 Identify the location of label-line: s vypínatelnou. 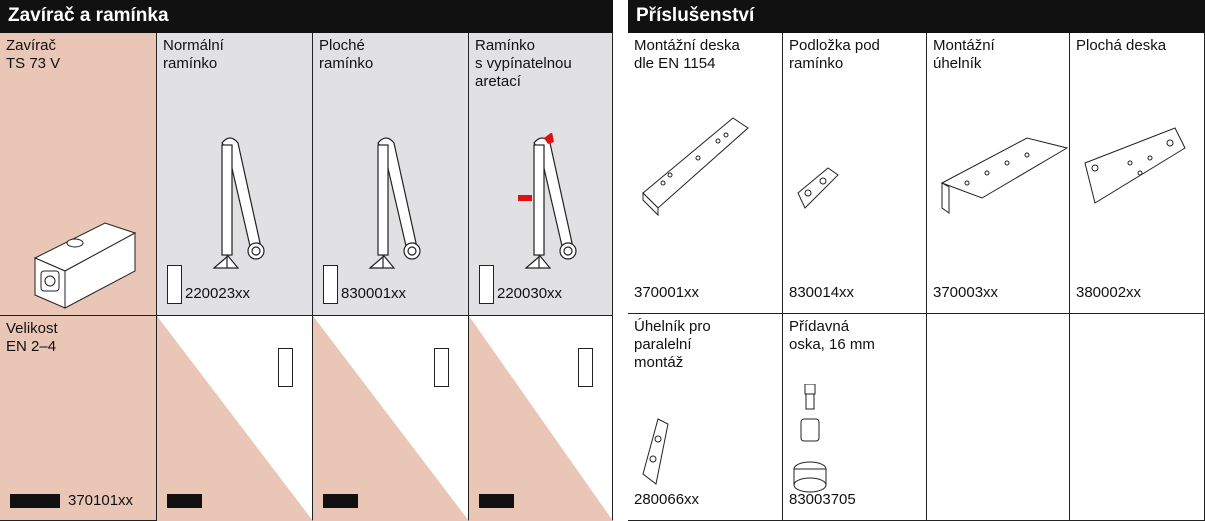
(523, 63).